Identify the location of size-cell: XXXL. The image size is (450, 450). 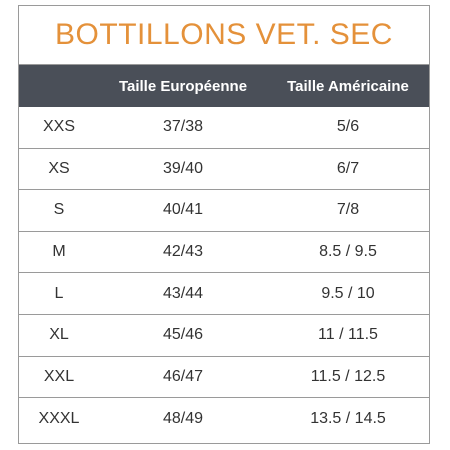
(59, 418).